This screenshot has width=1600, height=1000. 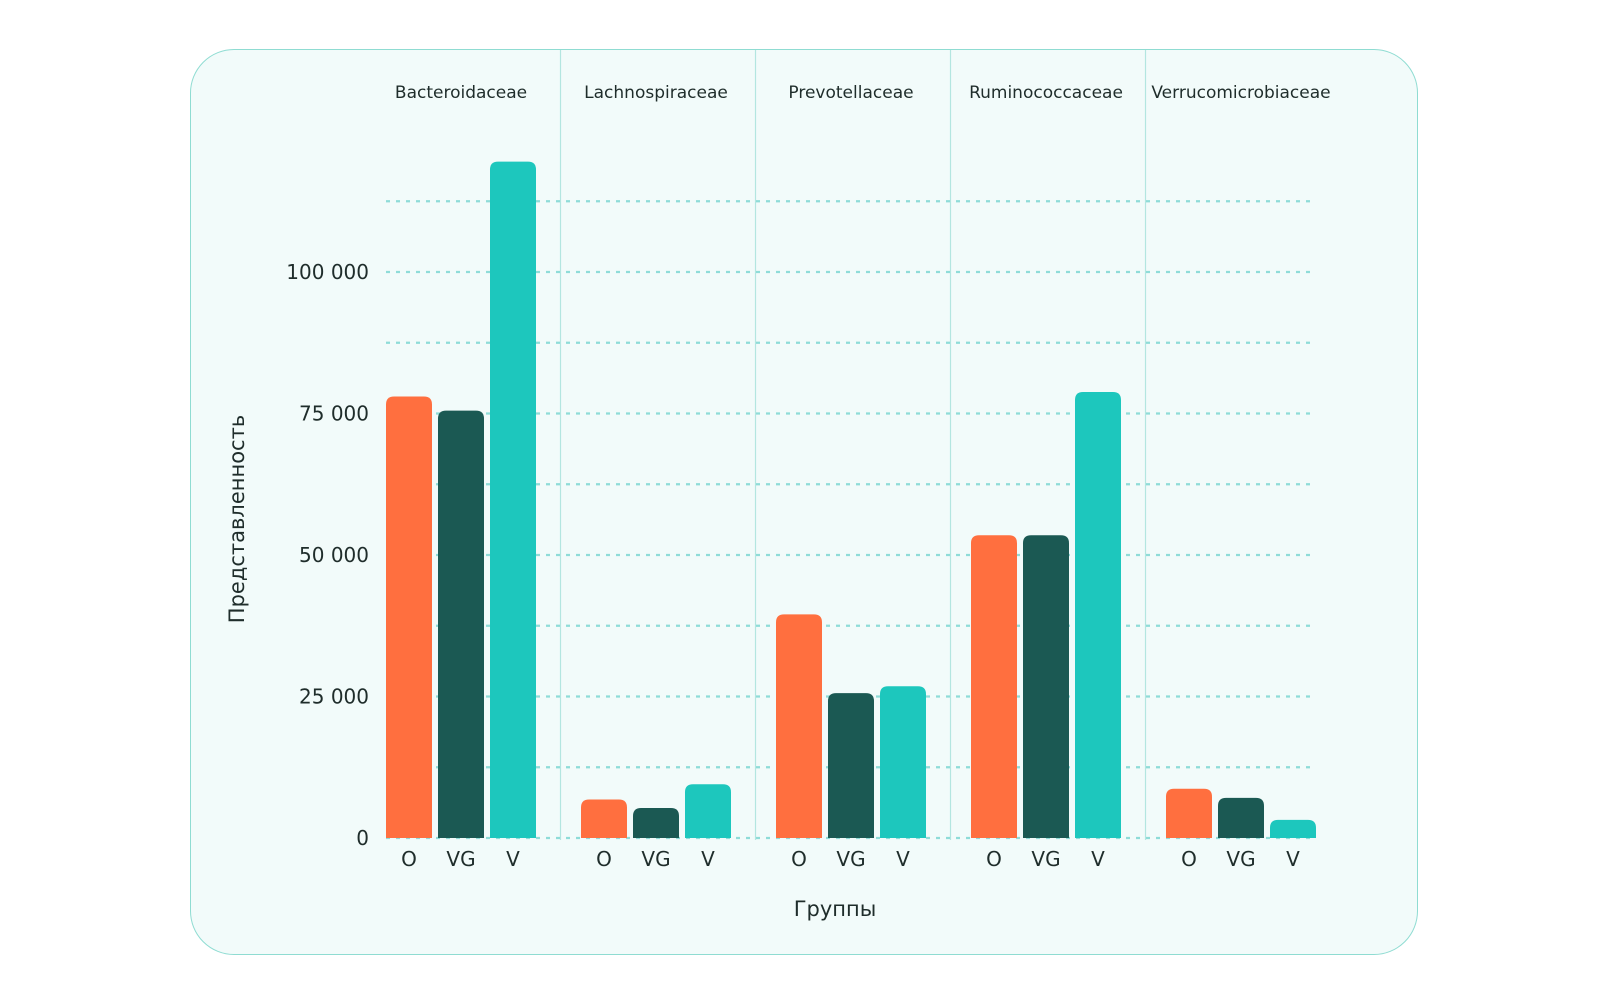 What do you see at coordinates (461, 93) in the screenshot?
I see `category-title: Bacteroidaceae` at bounding box center [461, 93].